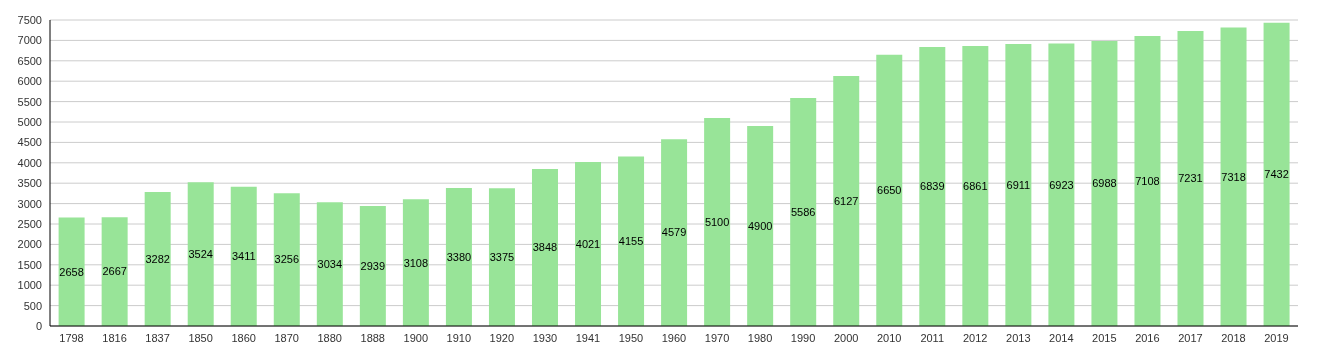  I want to click on y-tick-label: 4000, so click(29, 162).